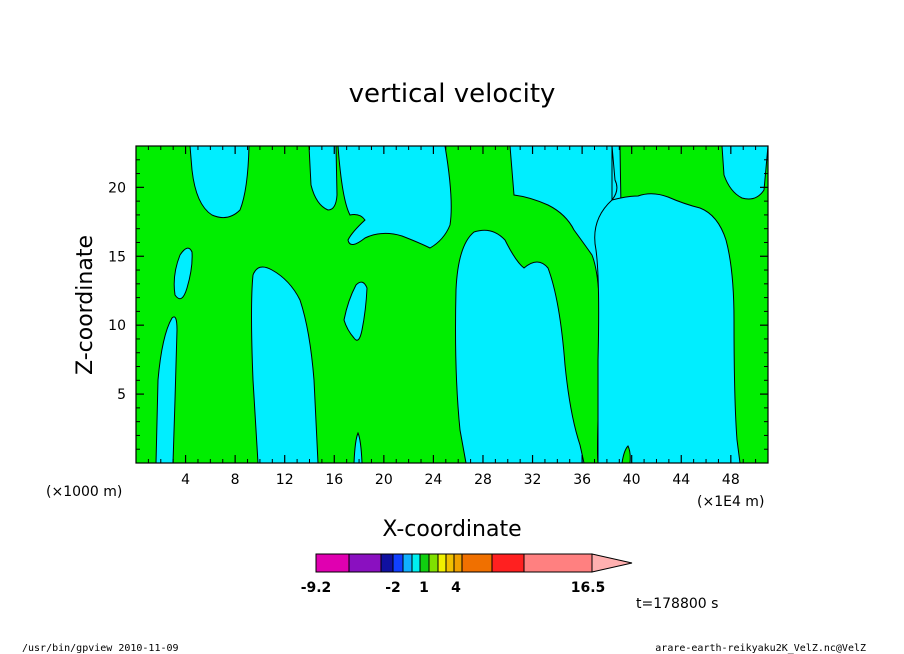  I want to click on colorbar-labels: -9.2 -2 1 4 16.5, so click(453, 588).